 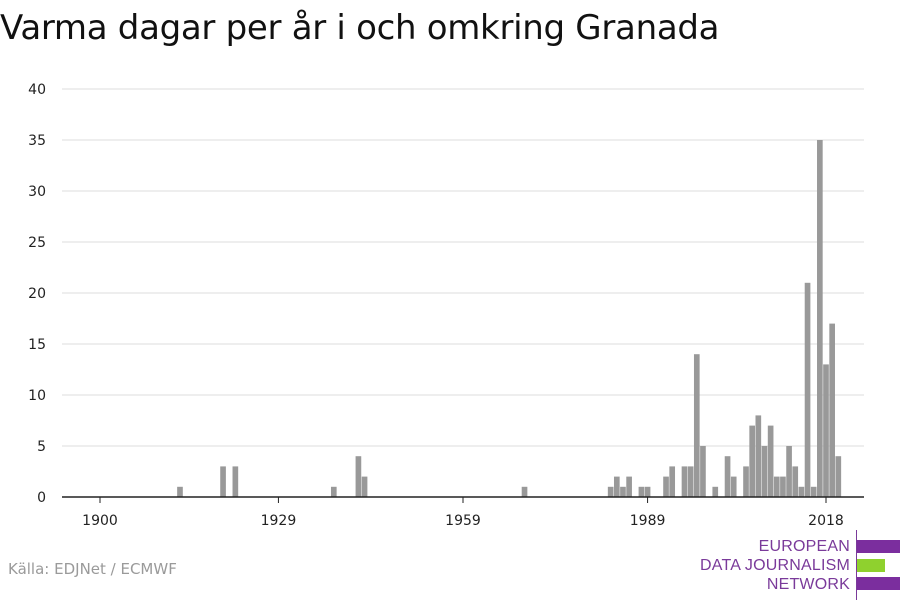 What do you see at coordinates (804, 546) in the screenshot?
I see `logo-text-line-1: EUROPEAN` at bounding box center [804, 546].